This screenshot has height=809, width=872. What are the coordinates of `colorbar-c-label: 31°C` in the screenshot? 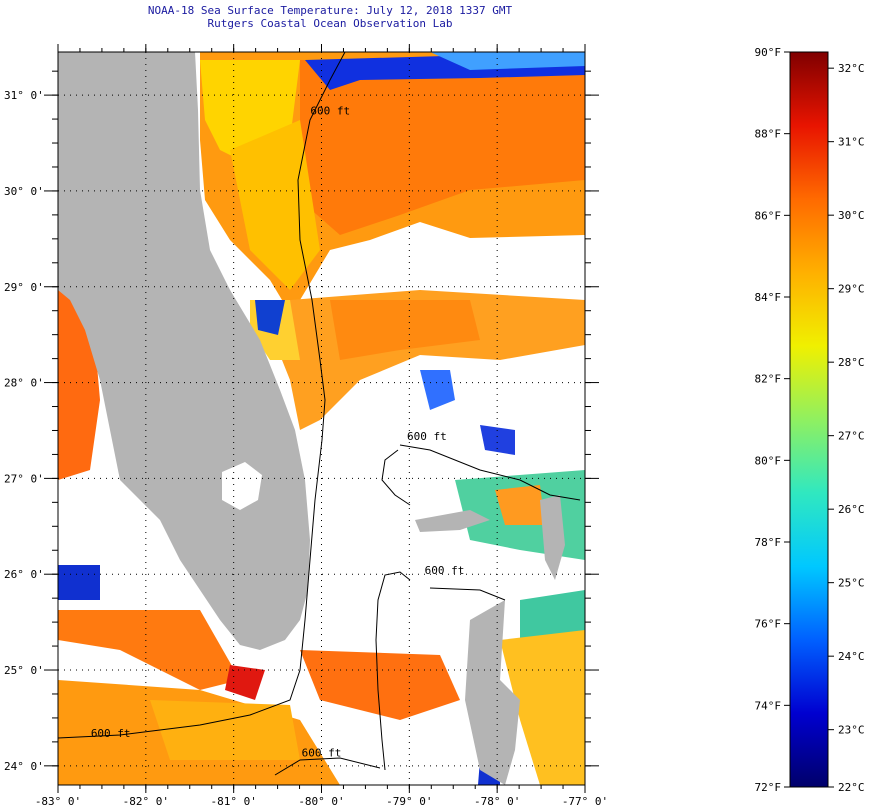 It's located at (851, 142).